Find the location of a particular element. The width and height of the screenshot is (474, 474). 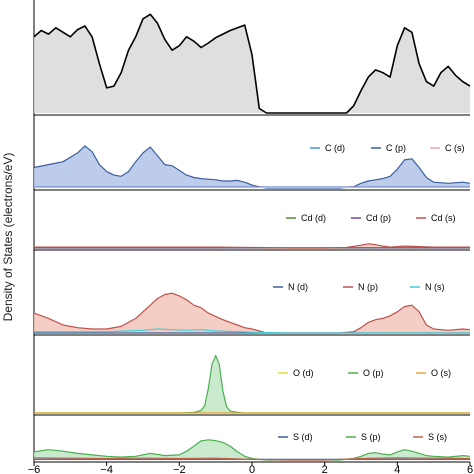

legend-label: Cd (d) is located at coordinates (313, 218).